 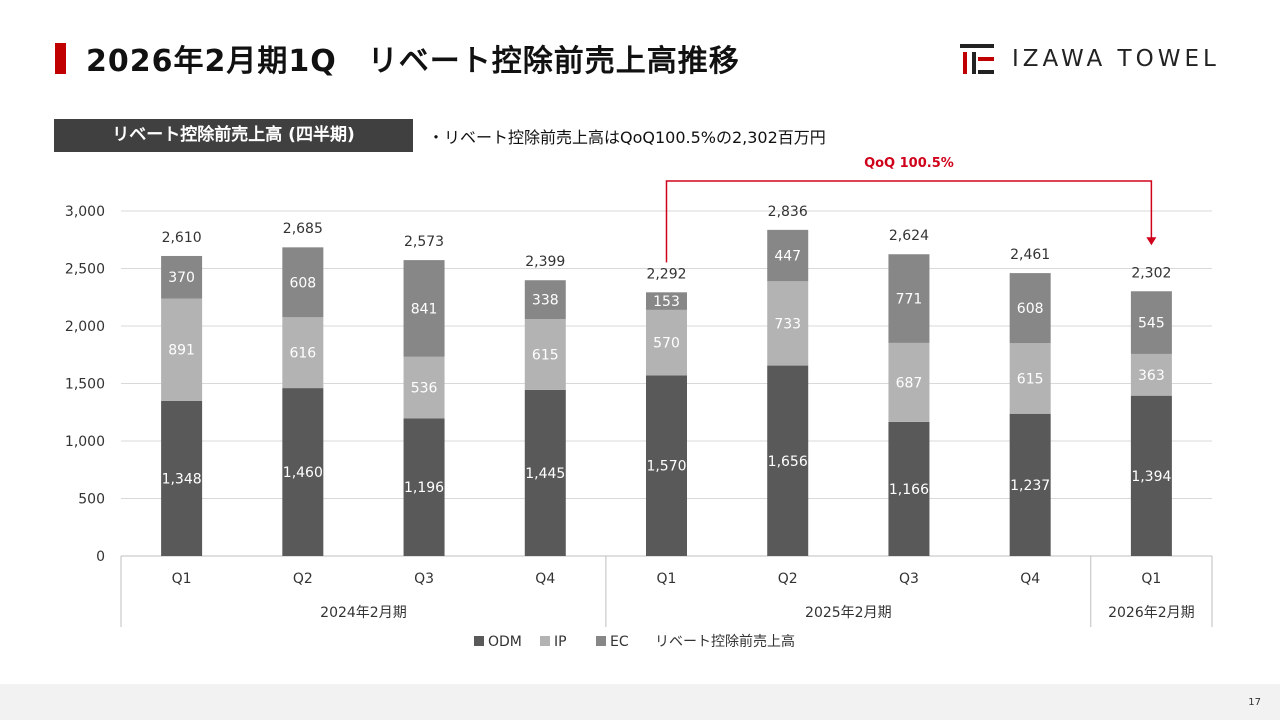 What do you see at coordinates (233, 135) in the screenshot?
I see `section-label: リベート控除前売上高 (四半期)` at bounding box center [233, 135].